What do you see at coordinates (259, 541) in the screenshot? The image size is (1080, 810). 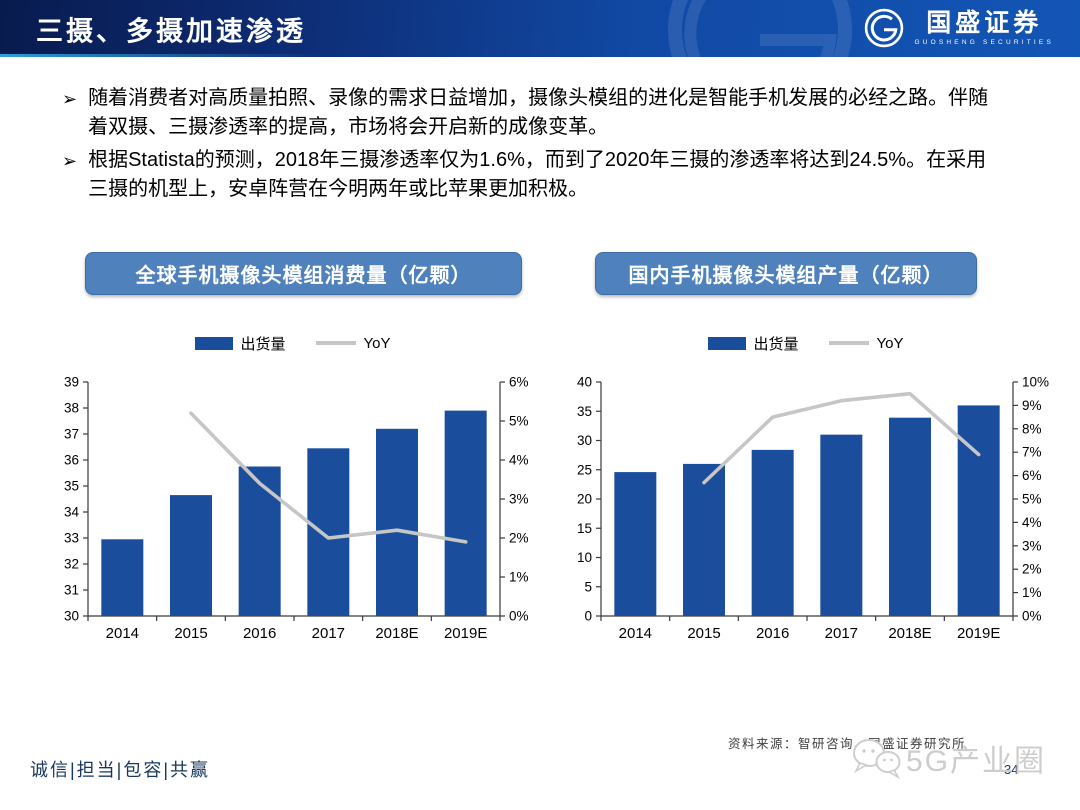 I see `bar-2016` at bounding box center [259, 541].